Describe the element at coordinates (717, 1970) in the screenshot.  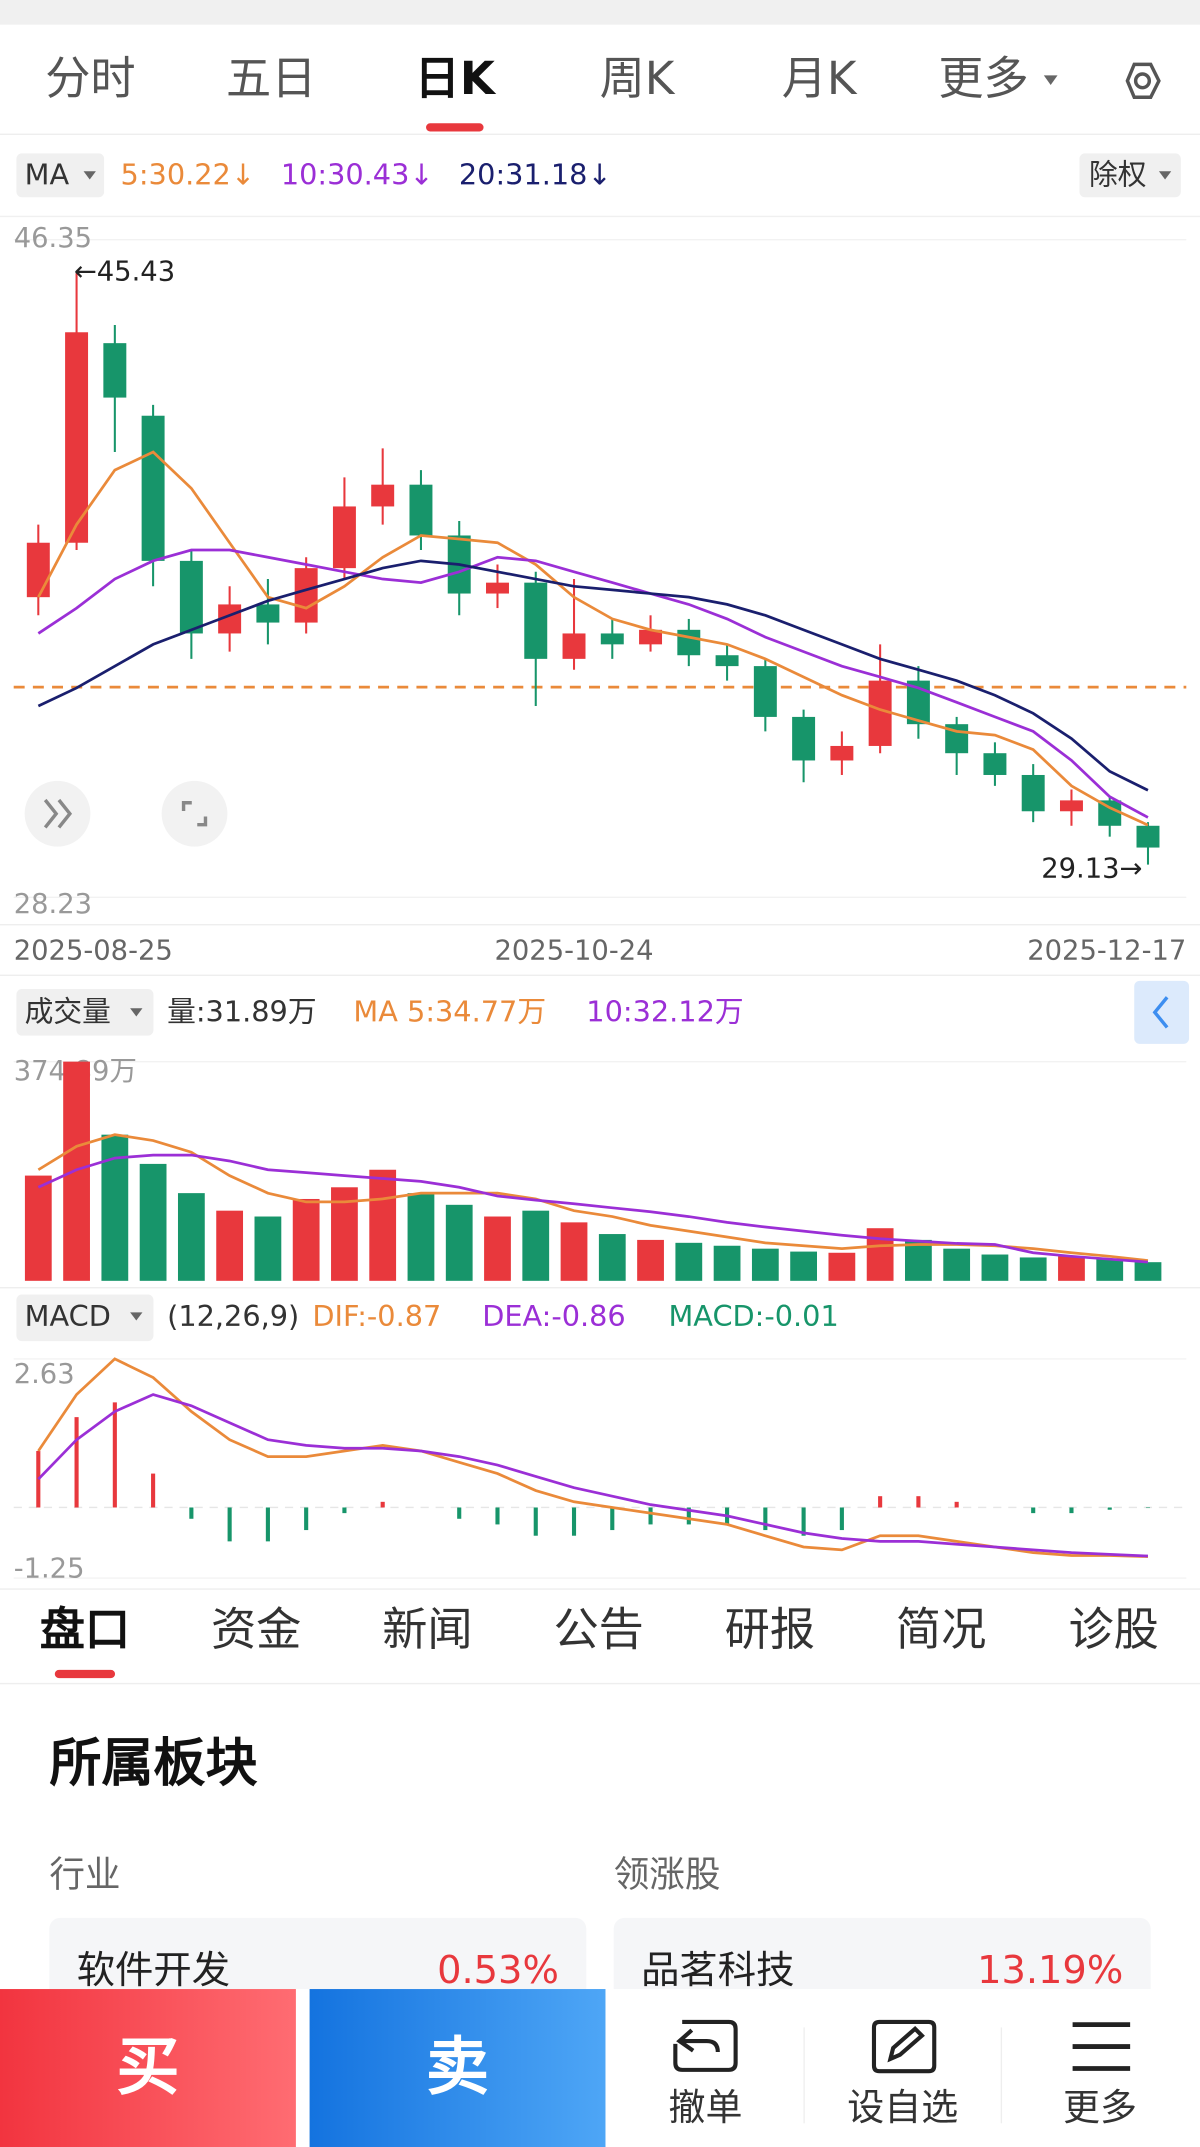
I see `leader-name: 品茗科技` at that location.